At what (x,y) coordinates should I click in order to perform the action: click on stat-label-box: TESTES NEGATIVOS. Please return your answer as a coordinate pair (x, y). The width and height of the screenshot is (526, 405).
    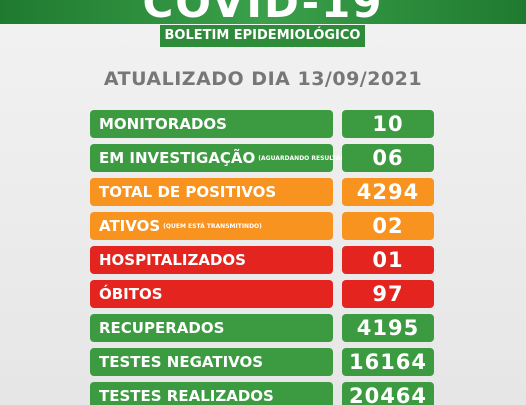
    Looking at the image, I should click on (211, 362).